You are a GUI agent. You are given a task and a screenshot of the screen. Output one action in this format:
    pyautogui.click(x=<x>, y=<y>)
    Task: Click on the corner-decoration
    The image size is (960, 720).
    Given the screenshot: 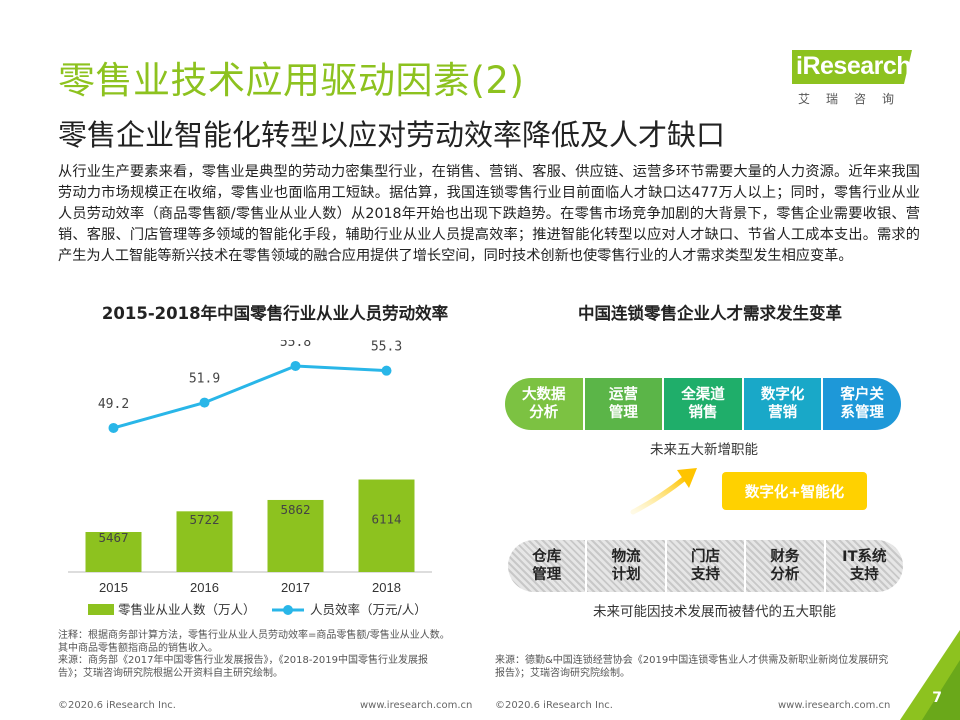 What is the action you would take?
    pyautogui.click(x=930, y=675)
    